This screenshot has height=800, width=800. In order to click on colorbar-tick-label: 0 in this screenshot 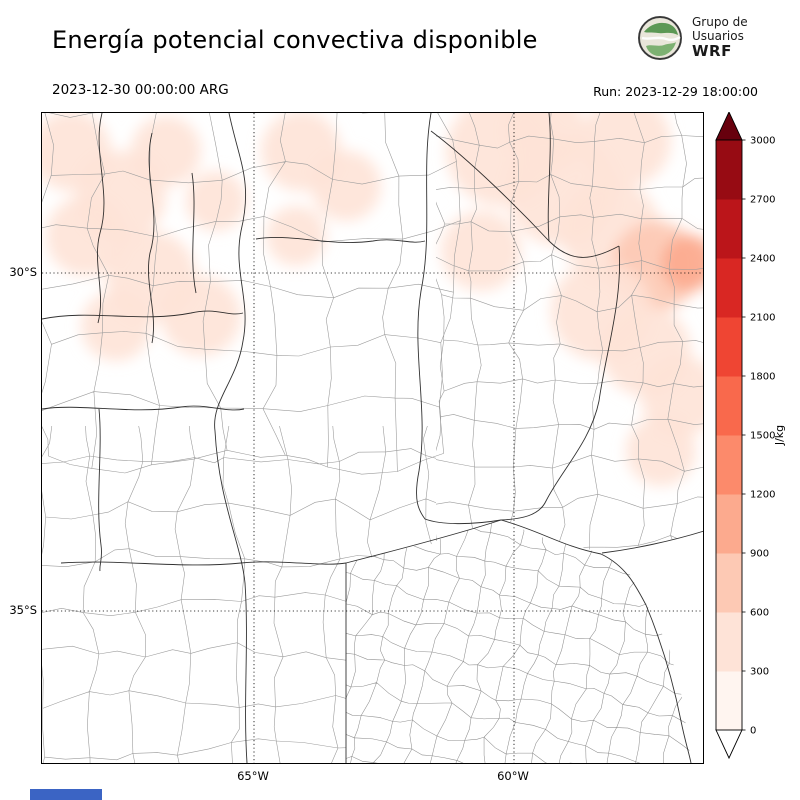, I will do `click(753, 731)`.